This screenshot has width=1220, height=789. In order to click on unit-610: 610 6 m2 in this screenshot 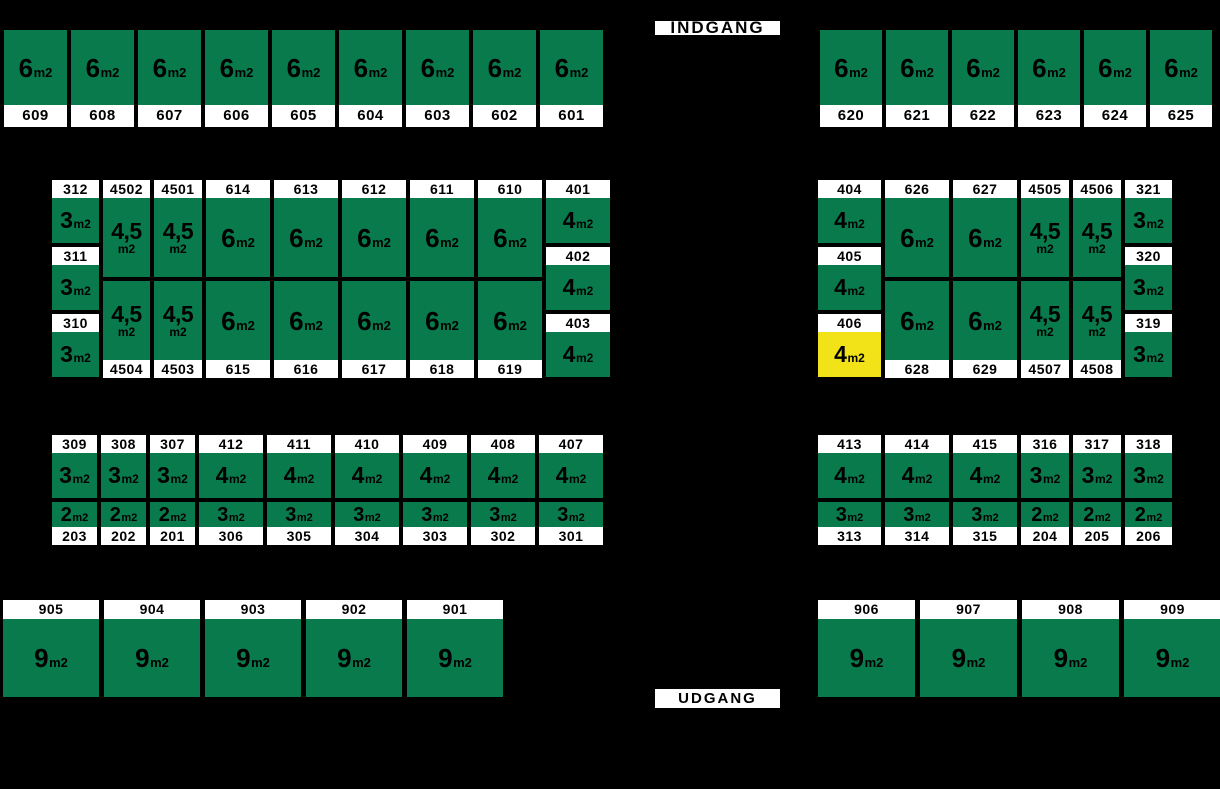, I will do `click(510, 228)`.